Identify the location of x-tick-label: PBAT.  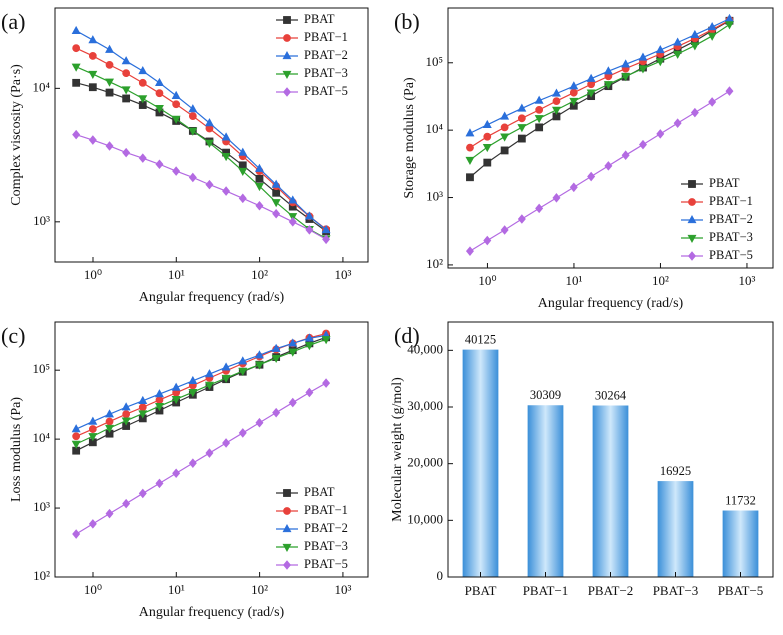
(481, 590).